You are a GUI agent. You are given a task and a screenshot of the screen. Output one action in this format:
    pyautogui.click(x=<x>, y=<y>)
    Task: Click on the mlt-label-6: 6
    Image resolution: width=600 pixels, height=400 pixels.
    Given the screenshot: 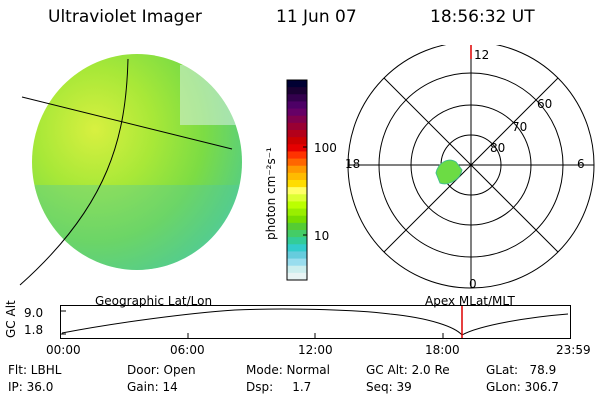 What is the action you would take?
    pyautogui.click(x=581, y=164)
    